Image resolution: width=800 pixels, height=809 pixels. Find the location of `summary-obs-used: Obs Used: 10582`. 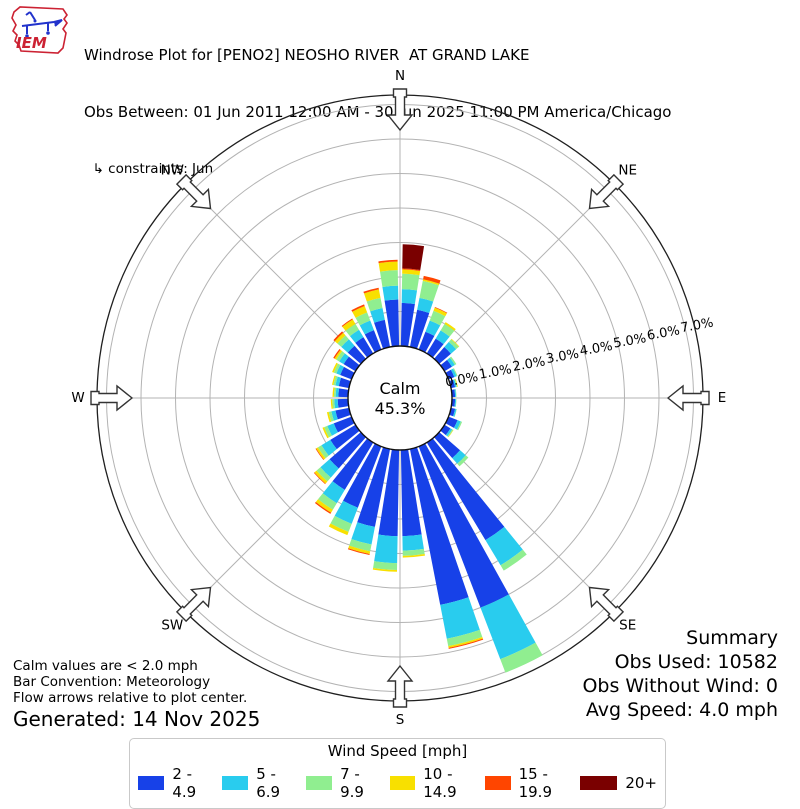

summary-obs-used: Obs Used: 10582 is located at coordinates (696, 662).